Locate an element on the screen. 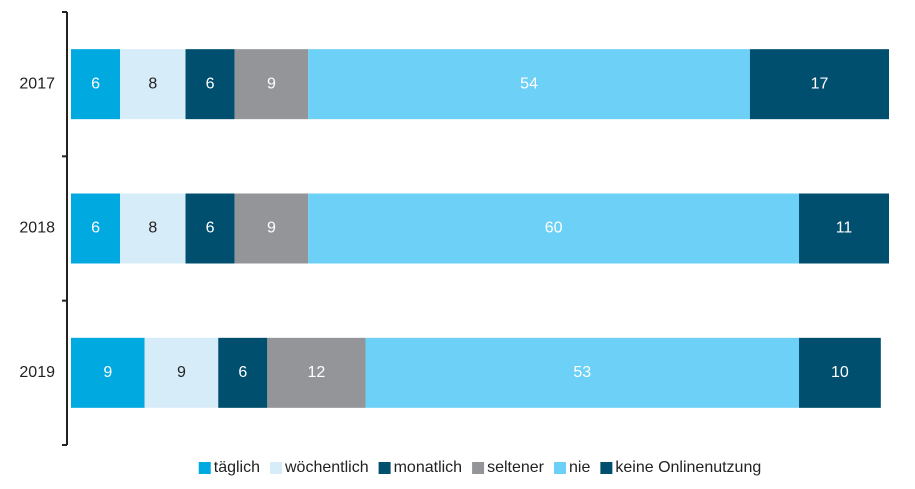 Image resolution: width=915 pixels, height=489 pixels. data-label: 54 is located at coordinates (529, 83).